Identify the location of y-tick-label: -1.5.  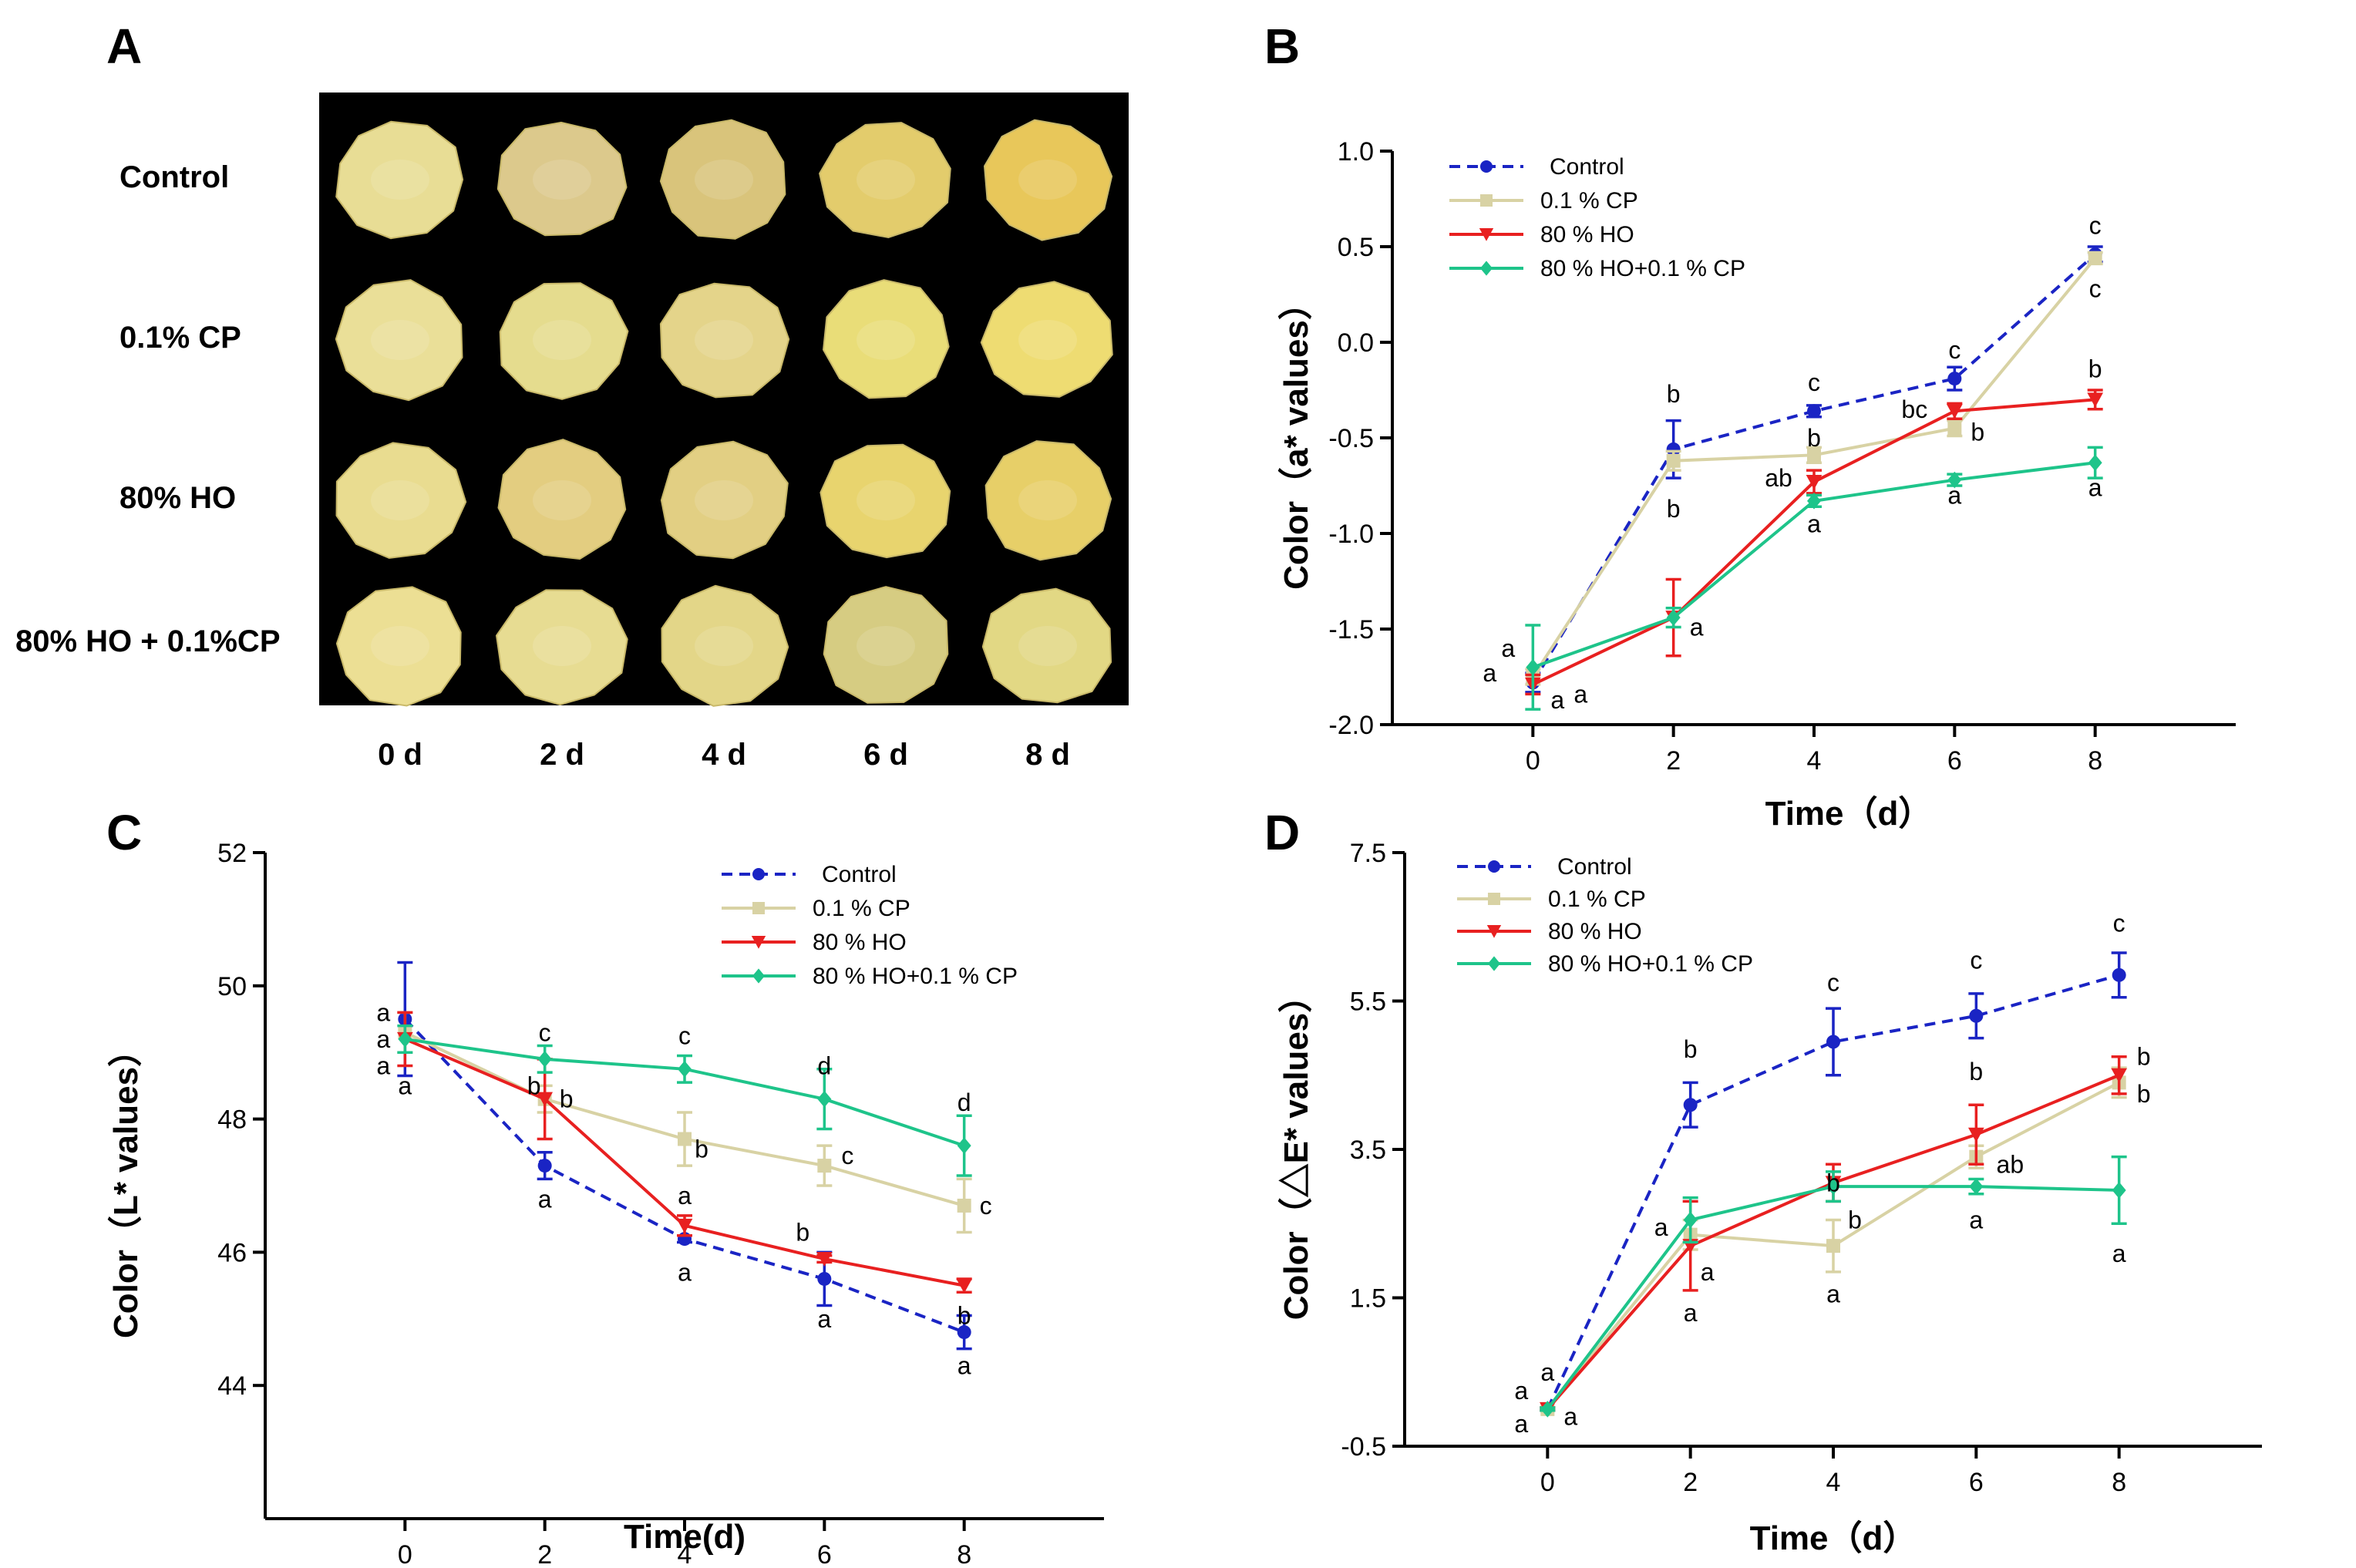
(1351, 629).